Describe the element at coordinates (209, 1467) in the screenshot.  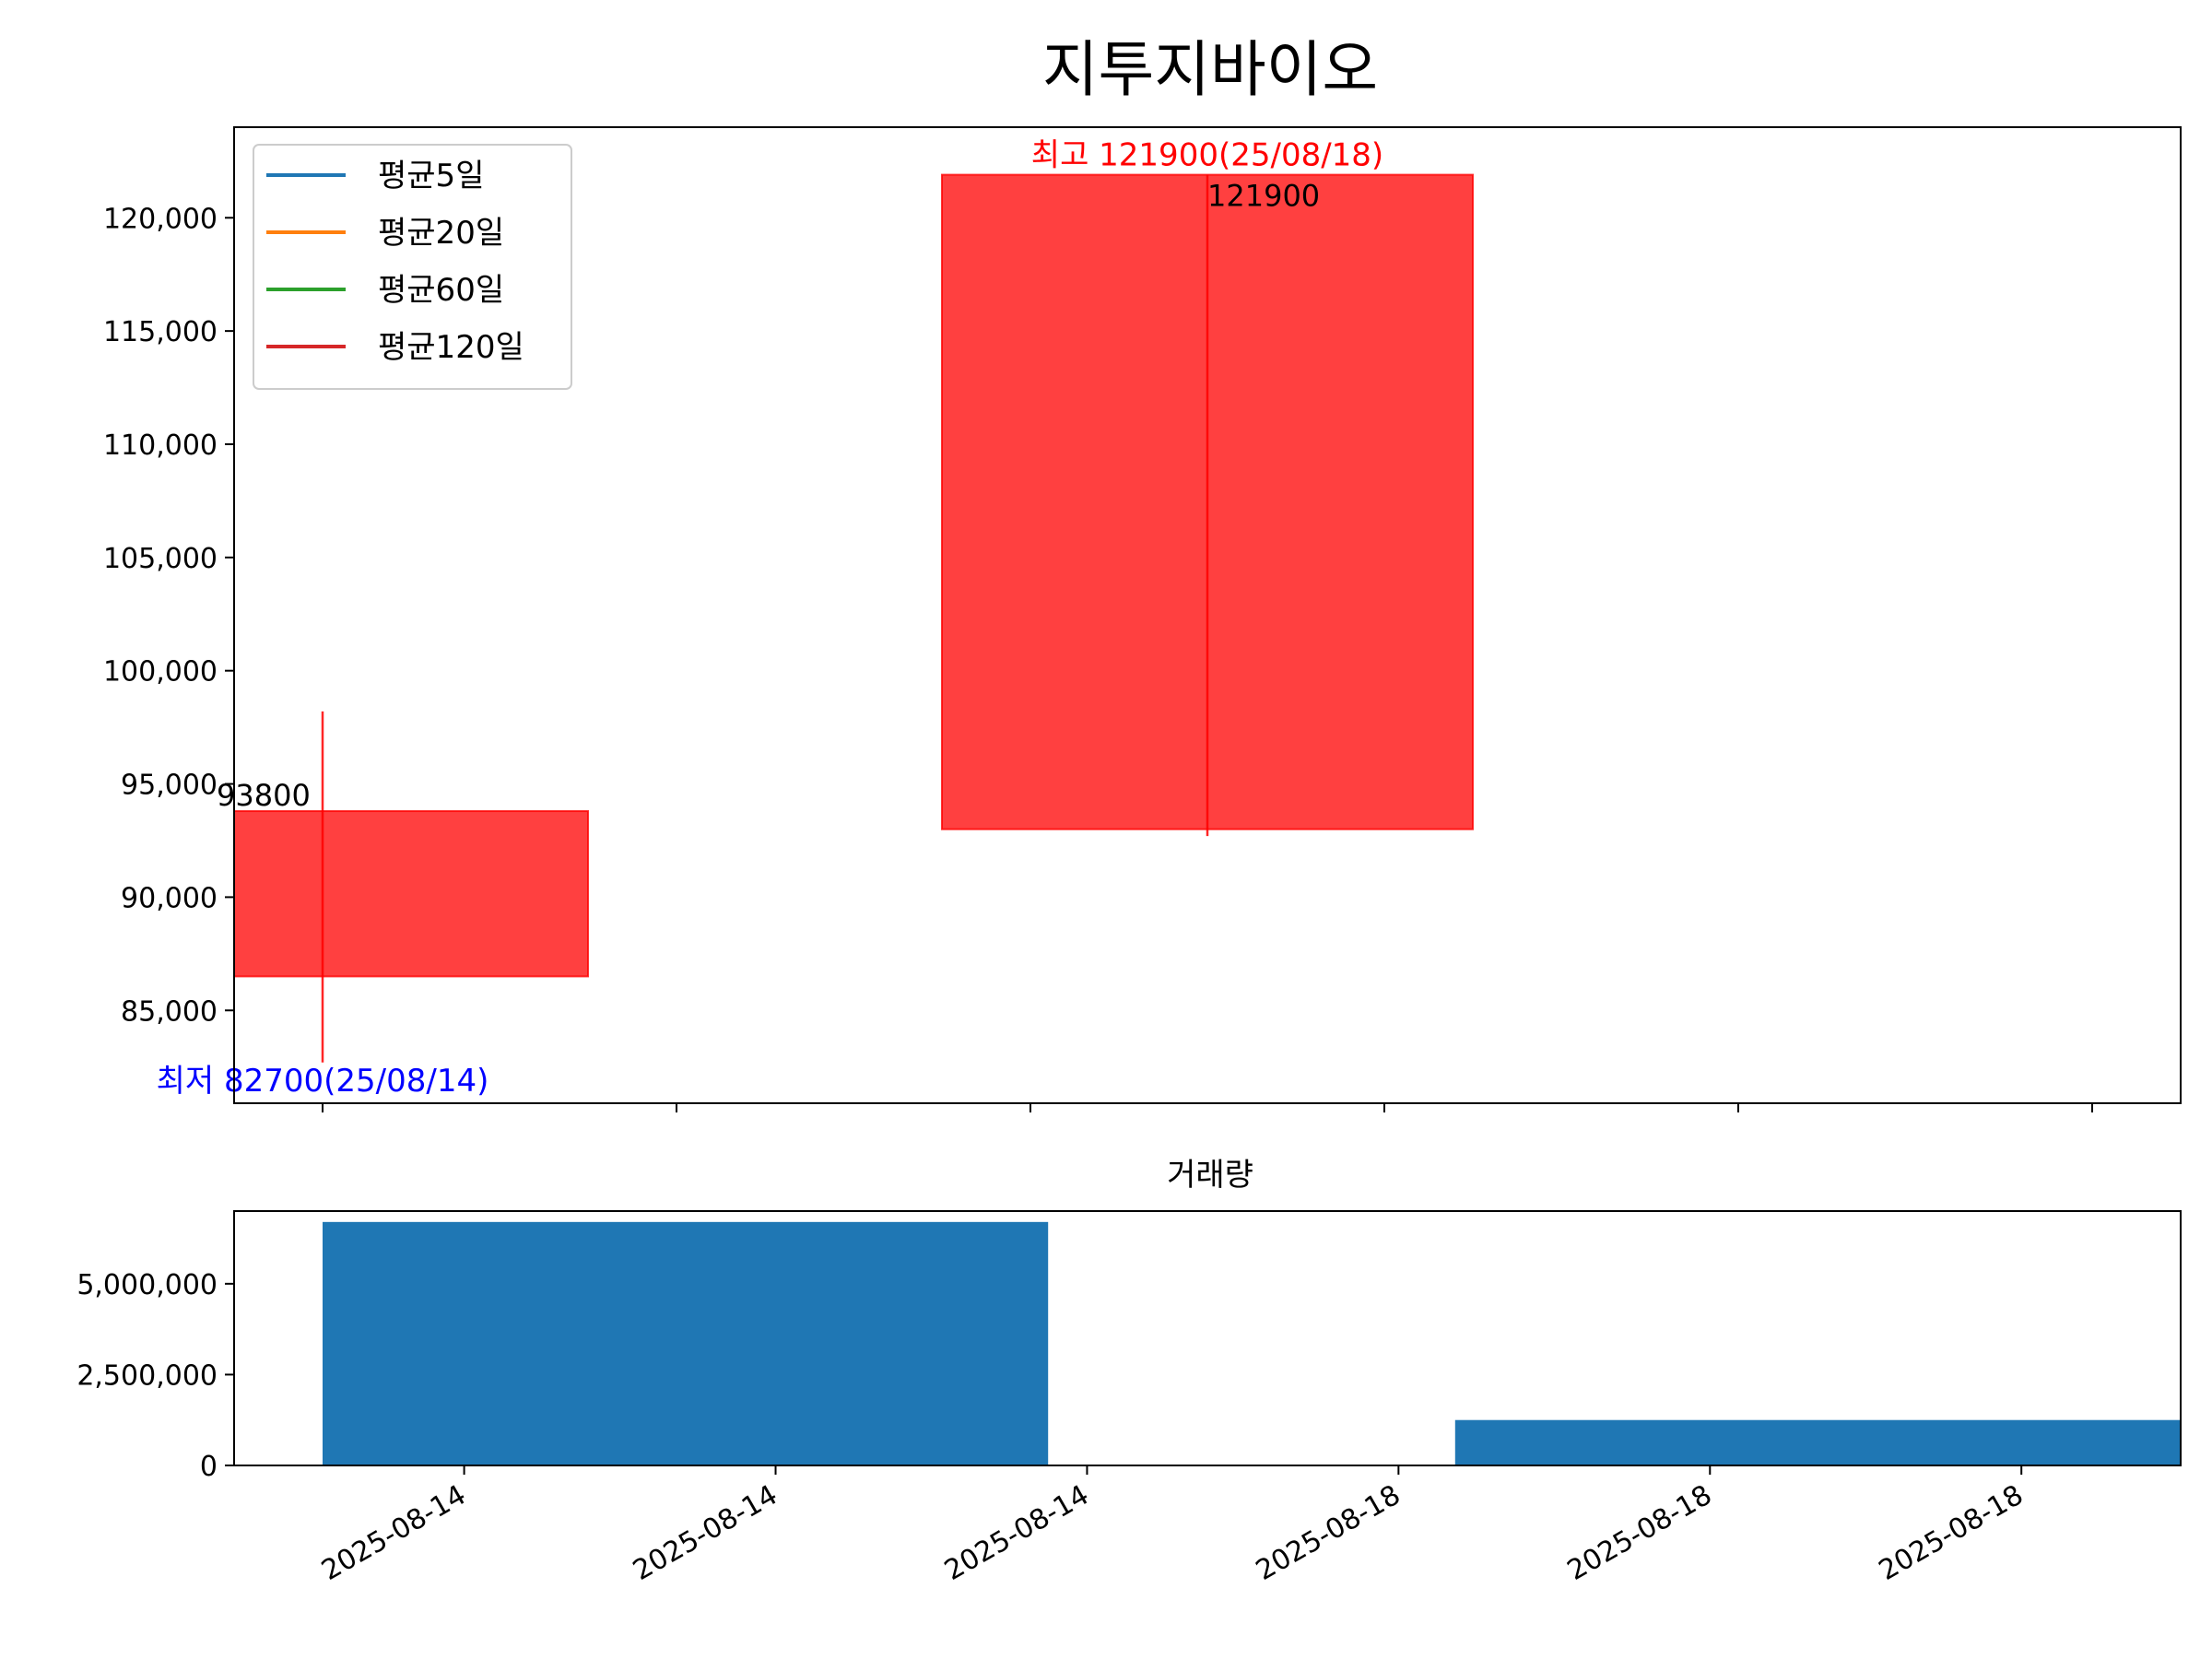
I see `volume-y-tick-label: 0` at that location.